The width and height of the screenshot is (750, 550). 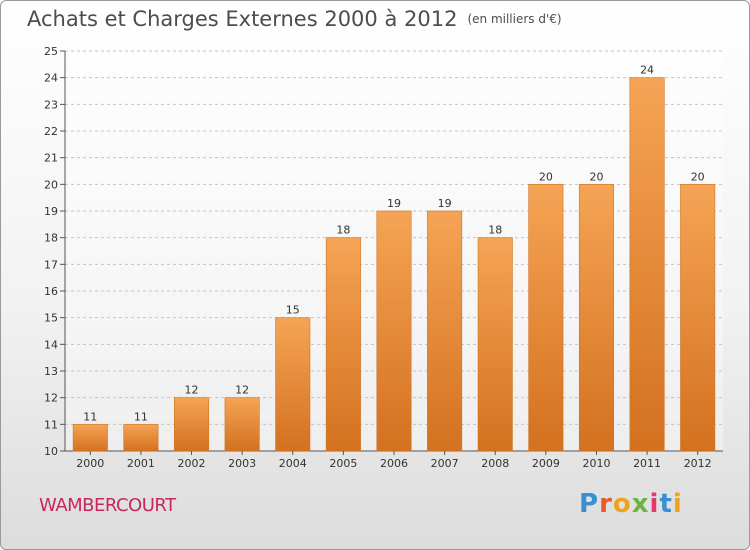 What do you see at coordinates (242, 463) in the screenshot?
I see `x-tick-label: 2003` at bounding box center [242, 463].